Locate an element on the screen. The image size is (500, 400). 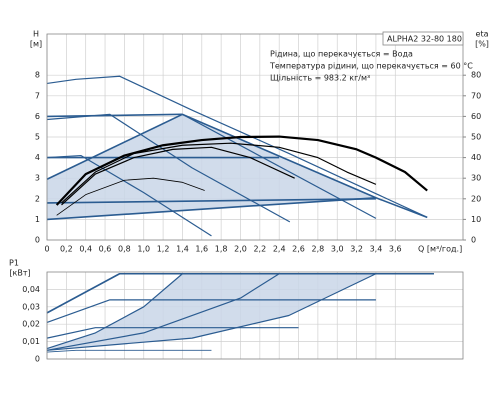
annotation: Рідина, що перекачується = Вода is located at coordinates (341, 54).